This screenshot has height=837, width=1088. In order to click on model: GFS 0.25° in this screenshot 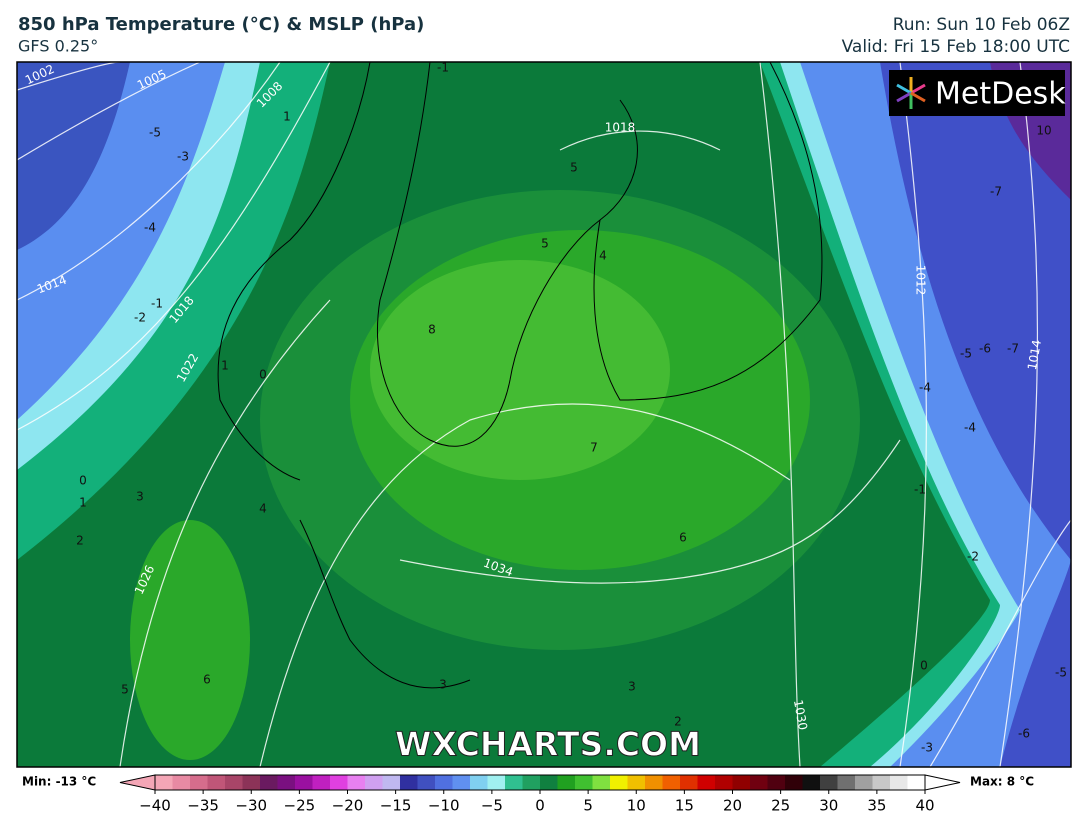, I will do `click(58, 46)`.